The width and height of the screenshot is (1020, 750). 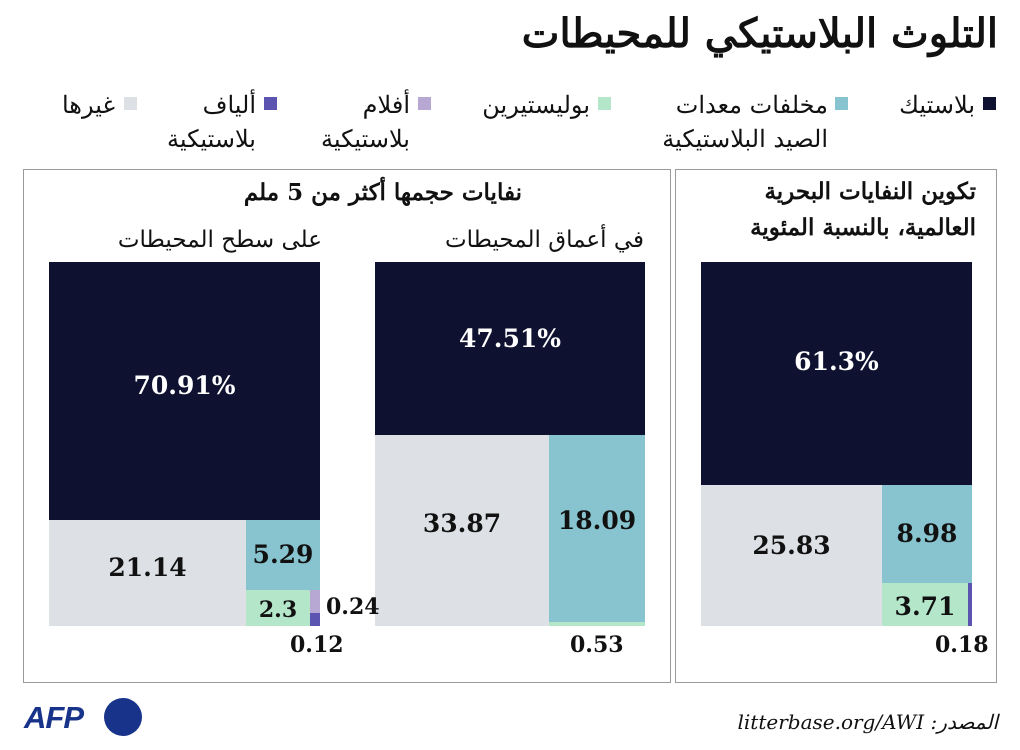 I want to click on global-plastic-cell, so click(x=836, y=373).